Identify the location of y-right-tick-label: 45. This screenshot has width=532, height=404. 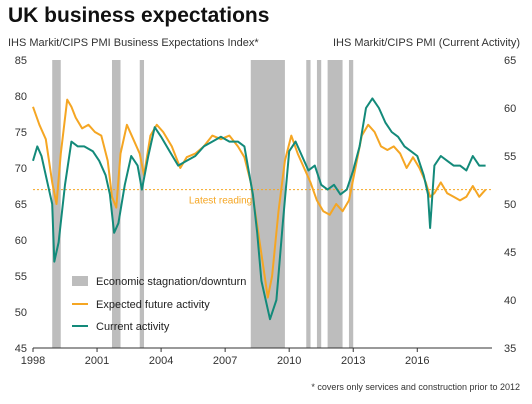
(510, 253).